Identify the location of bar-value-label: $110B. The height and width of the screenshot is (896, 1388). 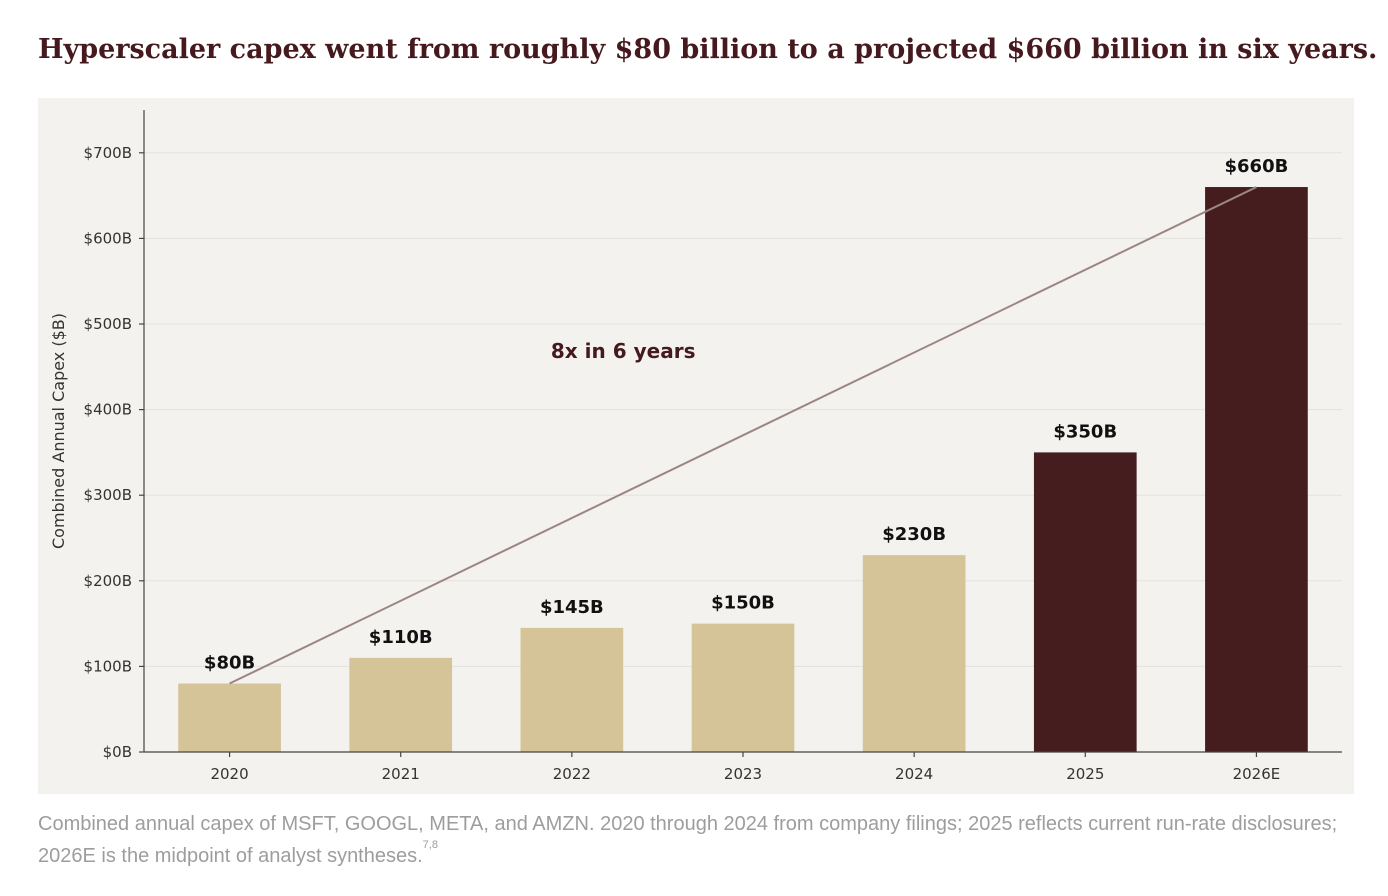
(401, 637).